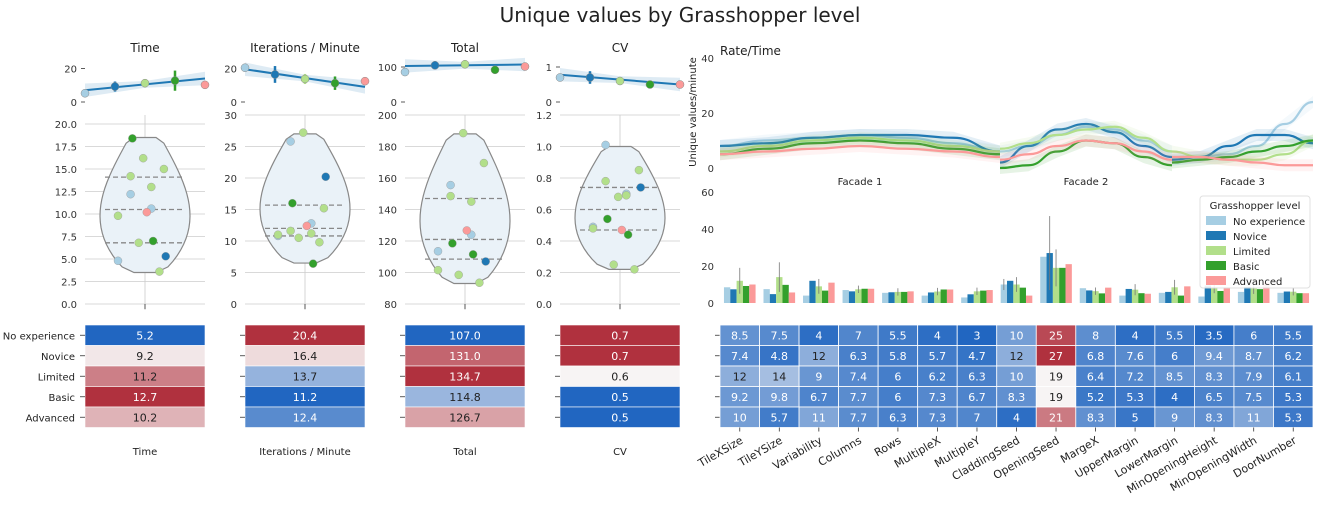  What do you see at coordinates (465, 397) in the screenshot?
I see `heatmap-value: 114.8` at bounding box center [465, 397].